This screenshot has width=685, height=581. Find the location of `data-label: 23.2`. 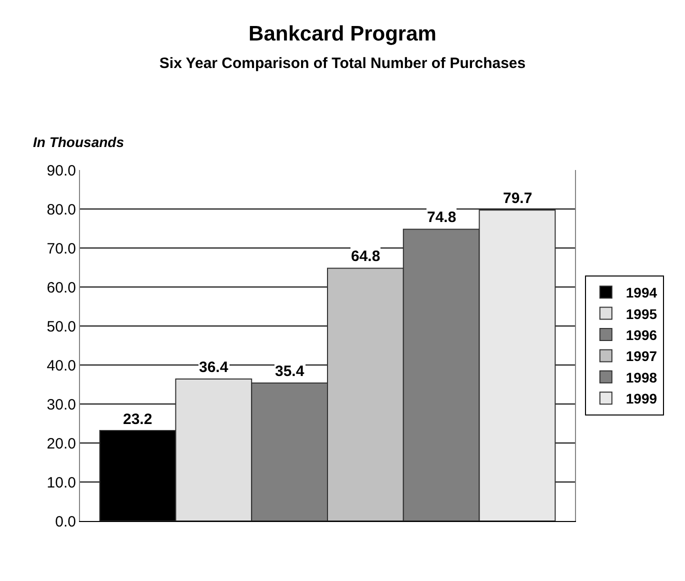

data-label: 23.2 is located at coordinates (137, 419).